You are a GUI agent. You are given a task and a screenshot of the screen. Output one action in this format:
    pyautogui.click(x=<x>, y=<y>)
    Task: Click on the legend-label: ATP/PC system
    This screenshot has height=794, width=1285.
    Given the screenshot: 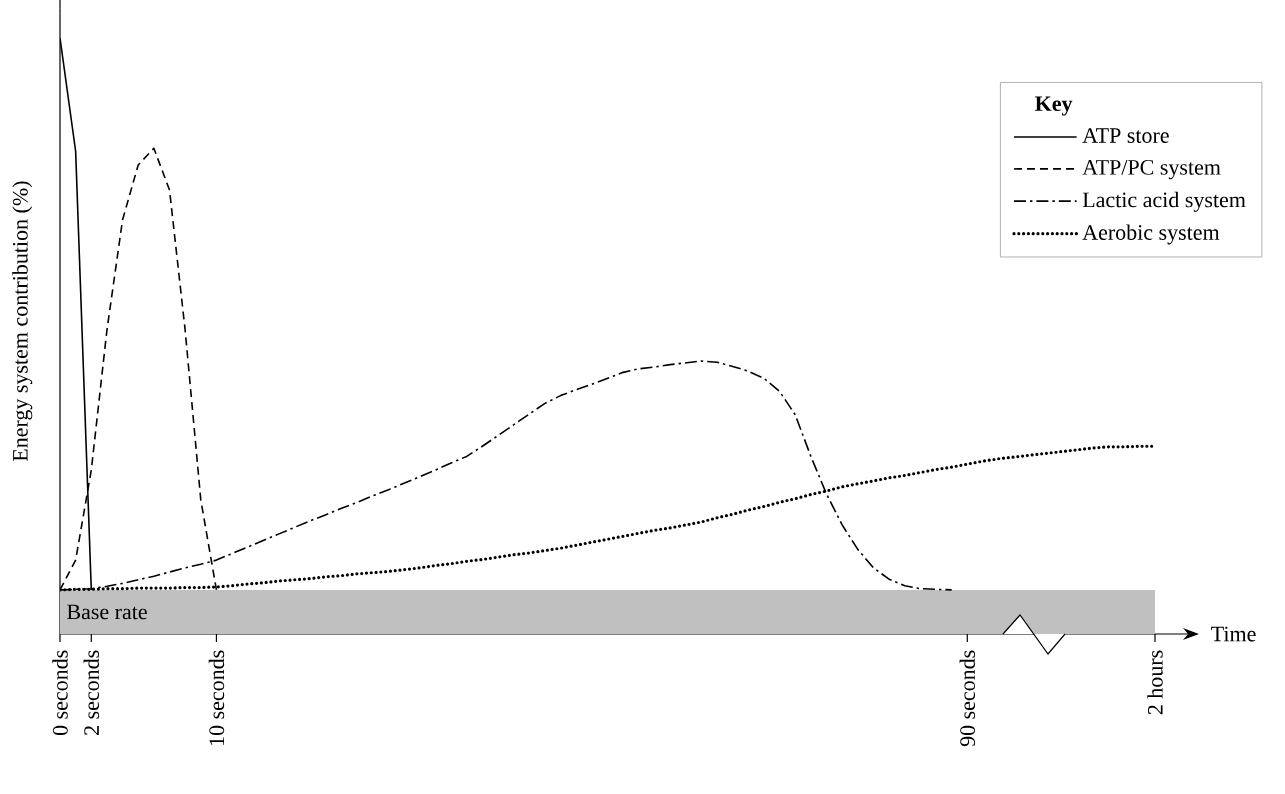 What is the action you would take?
    pyautogui.click(x=1151, y=169)
    